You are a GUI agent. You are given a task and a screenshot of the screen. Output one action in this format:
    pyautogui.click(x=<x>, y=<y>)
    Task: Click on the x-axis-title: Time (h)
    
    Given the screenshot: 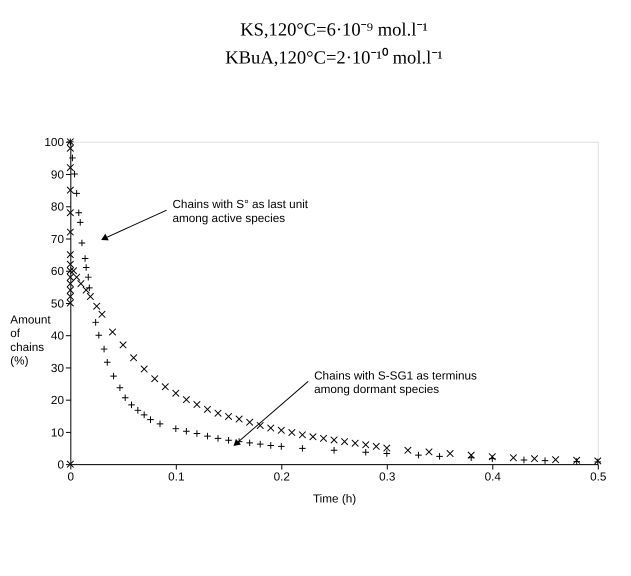 What is the action you would take?
    pyautogui.click(x=334, y=499)
    